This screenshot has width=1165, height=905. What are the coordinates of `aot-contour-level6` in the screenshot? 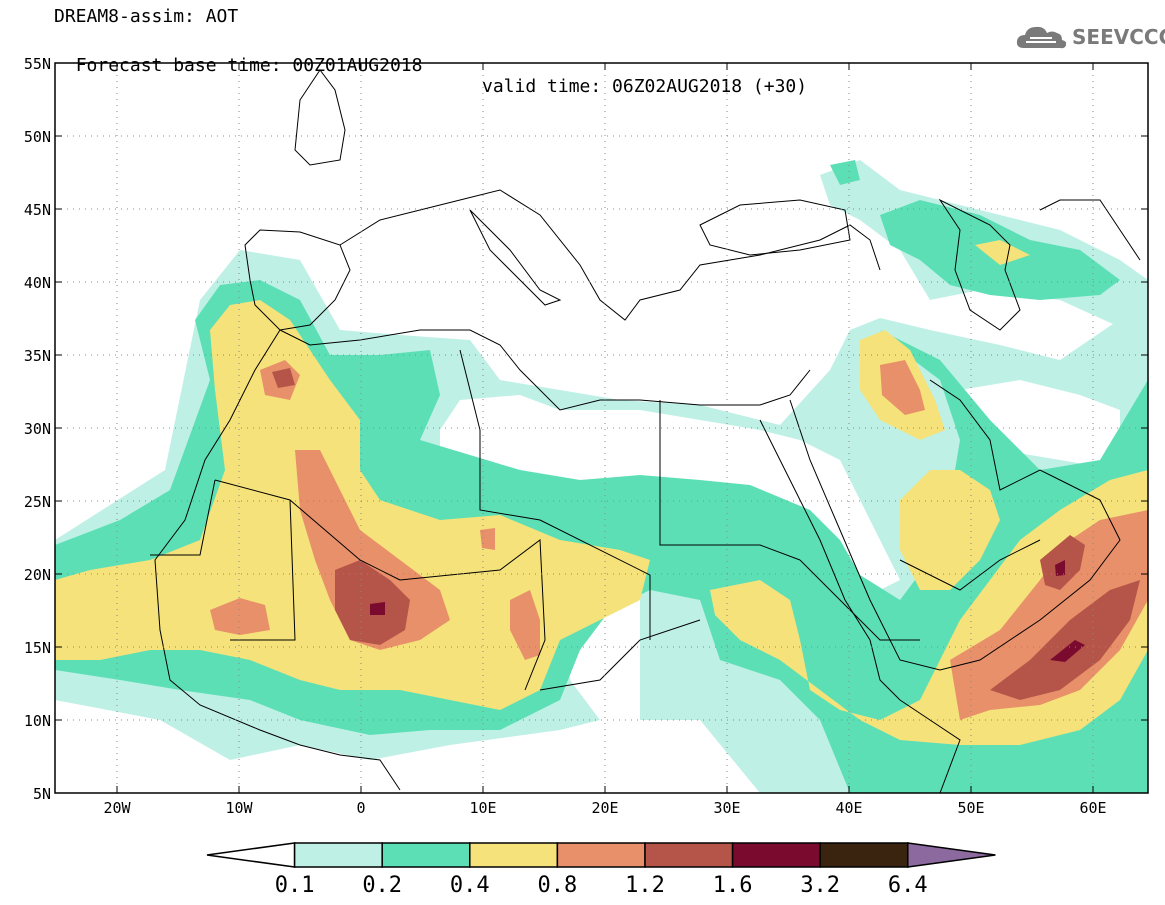 It's located at (377, 608).